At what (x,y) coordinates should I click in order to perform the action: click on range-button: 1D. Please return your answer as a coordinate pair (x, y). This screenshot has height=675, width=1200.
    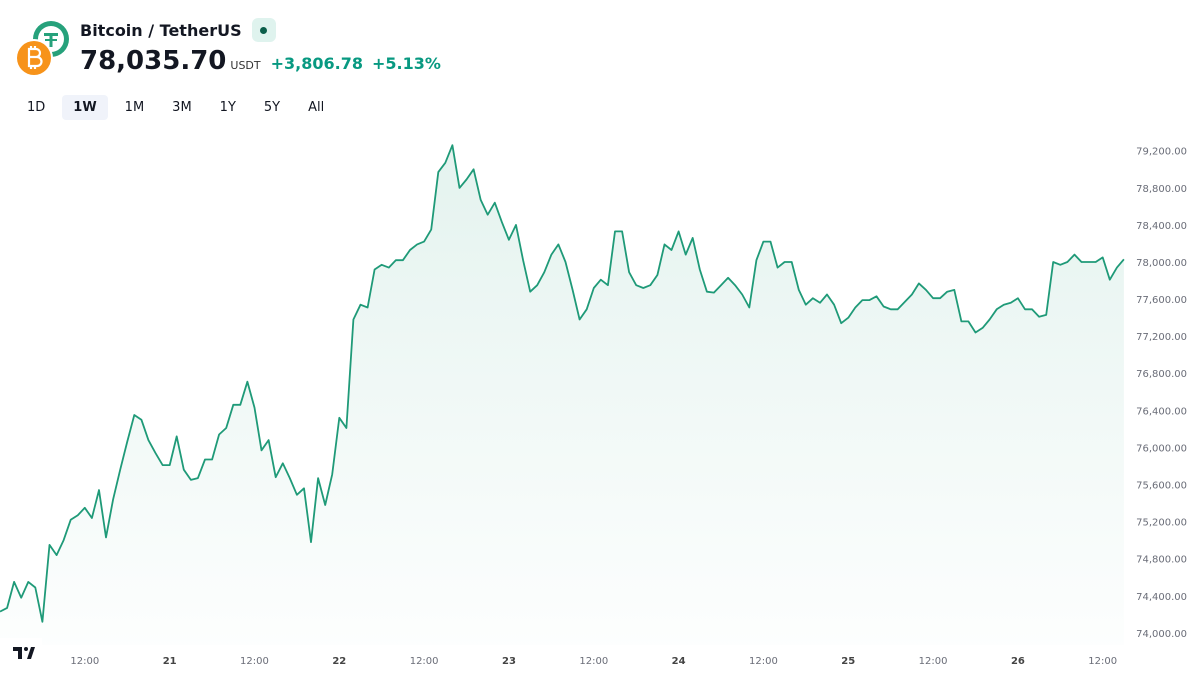
    Looking at the image, I should click on (36, 107).